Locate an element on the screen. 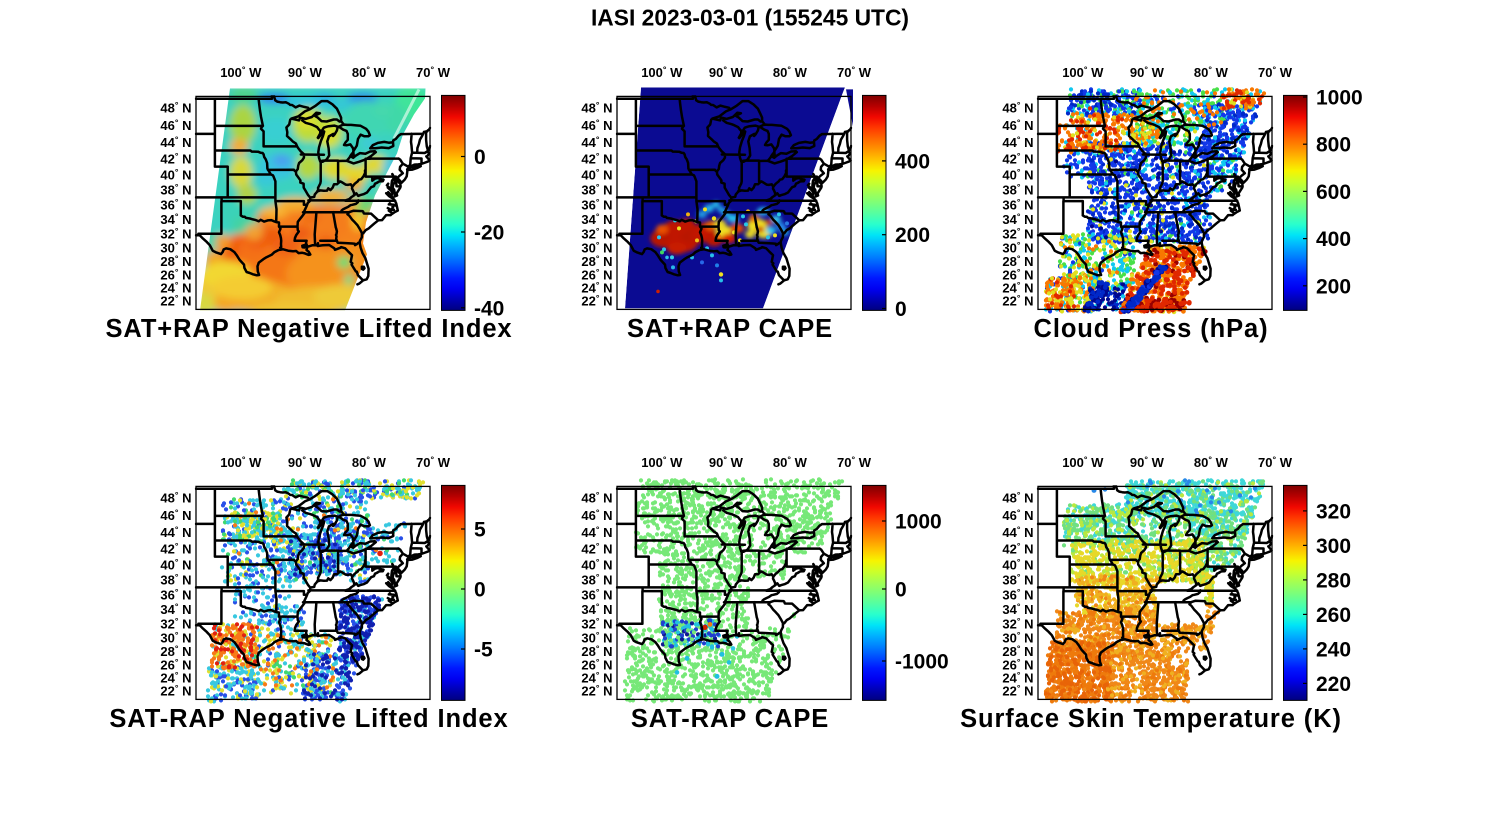  svg-text: IASI 2023-03-01 (155245 UTC) is located at coordinates (750, 18).